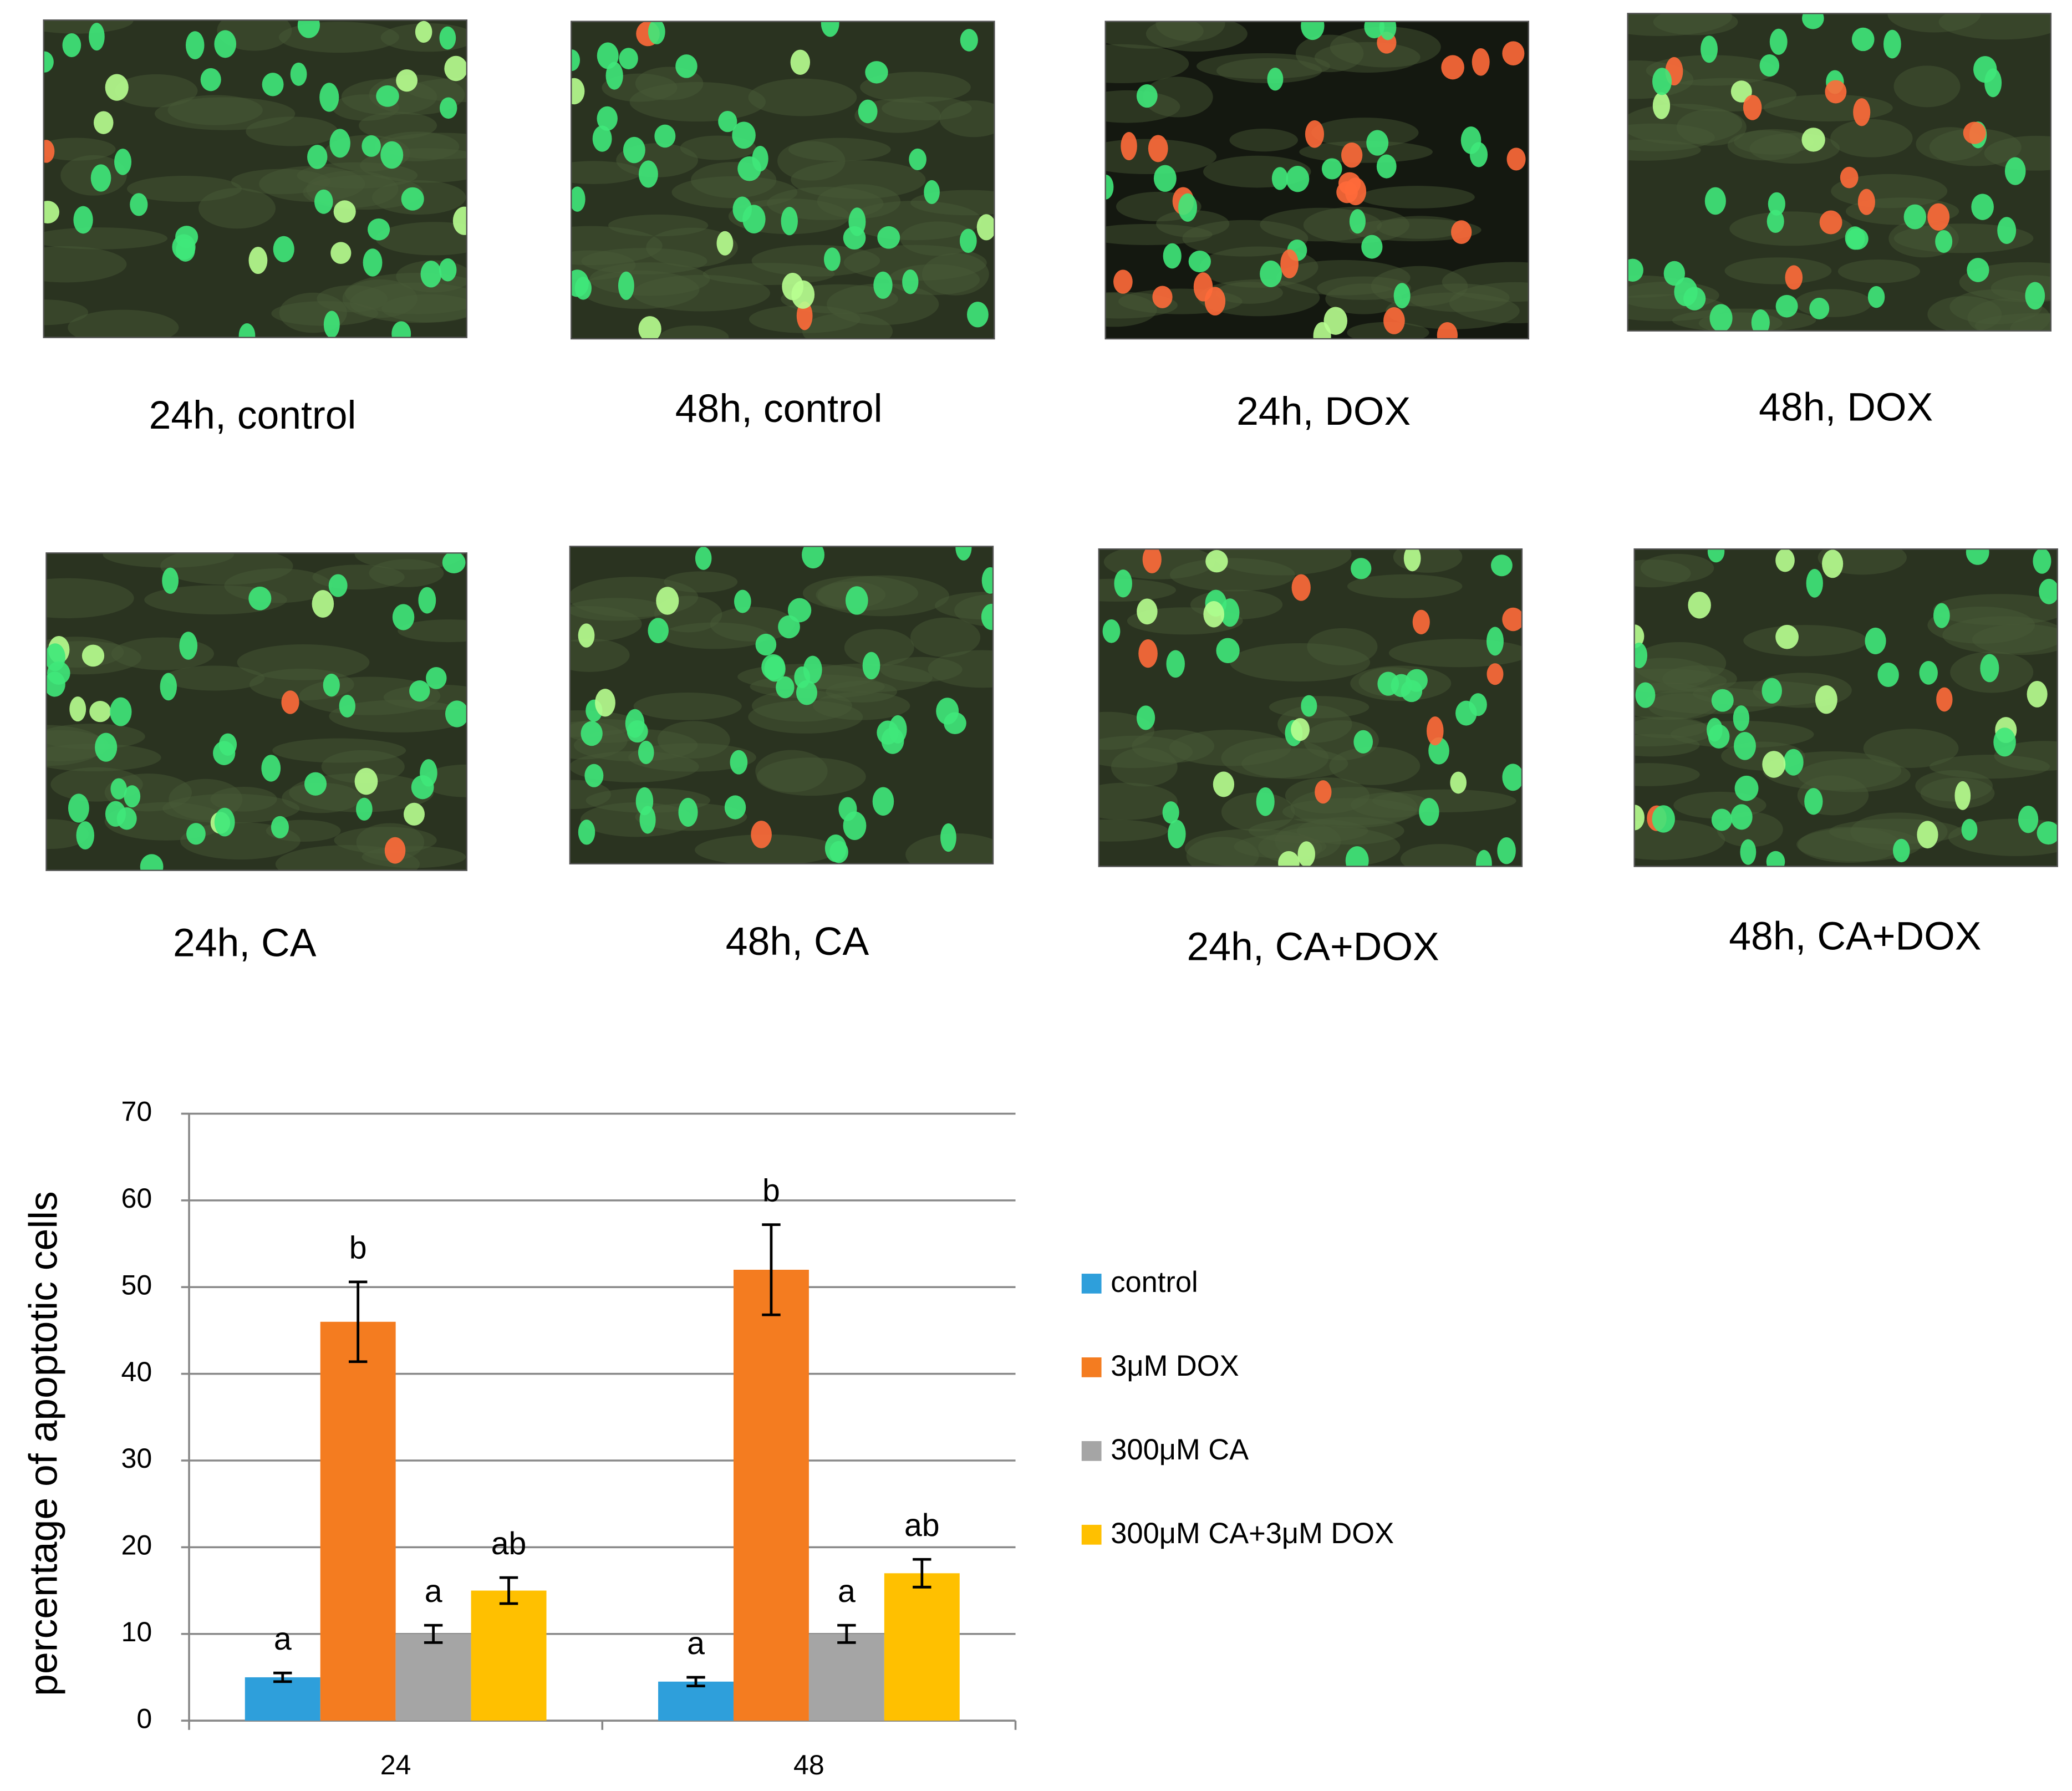 The width and height of the screenshot is (2072, 1791). Describe the element at coordinates (396, 1764) in the screenshot. I see `x-tick-label: 24` at that location.